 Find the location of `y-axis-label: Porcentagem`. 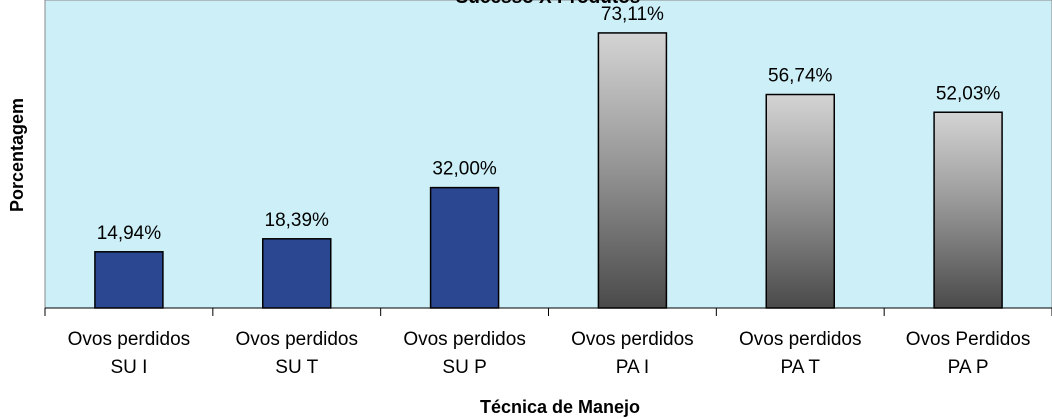

y-axis-label: Porcentagem is located at coordinates (17, 155).